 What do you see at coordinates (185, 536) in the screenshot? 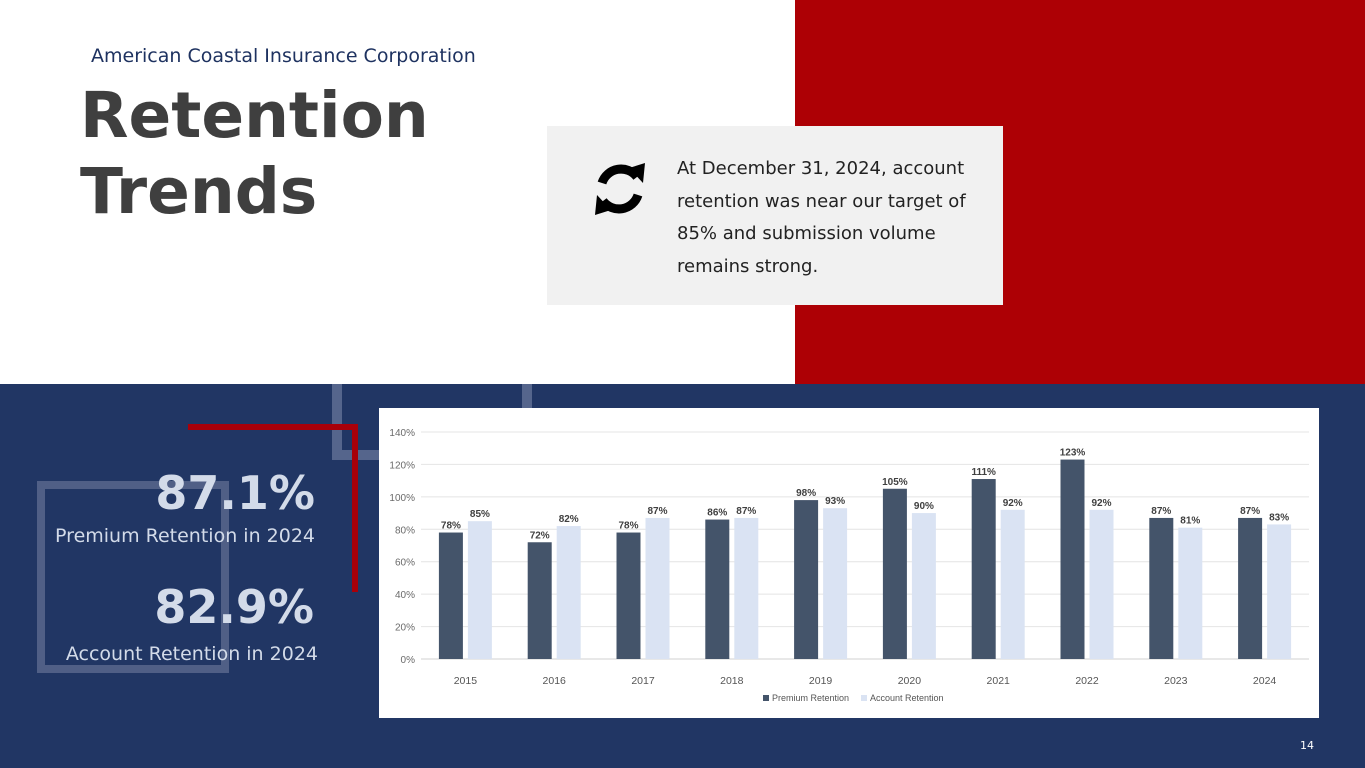
I see `premium-retention-label: Premium Retention in 2024` at bounding box center [185, 536].